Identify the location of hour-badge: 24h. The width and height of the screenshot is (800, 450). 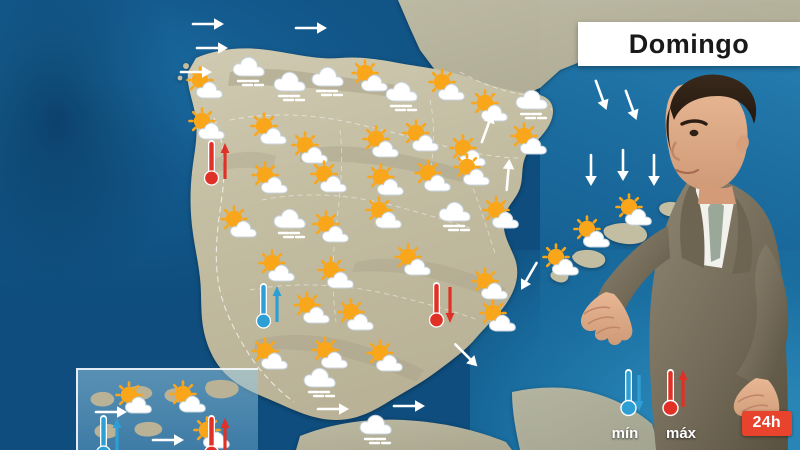
(766, 423).